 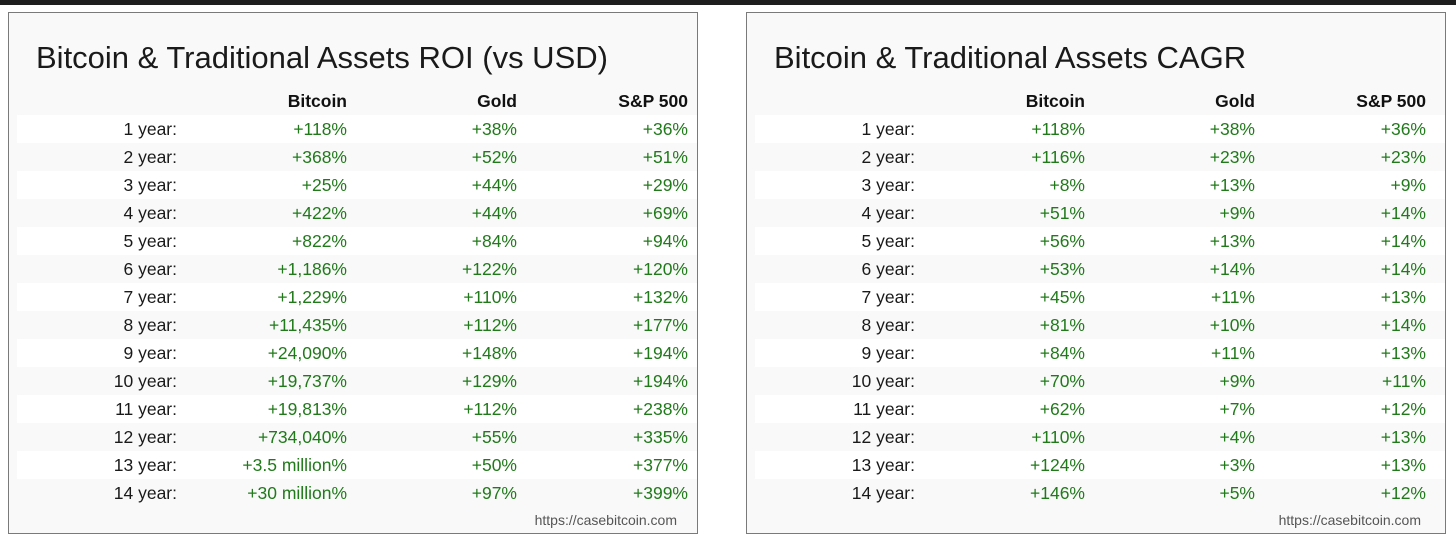 I want to click on bitcoin-value: +124%, so click(x=1057, y=465).